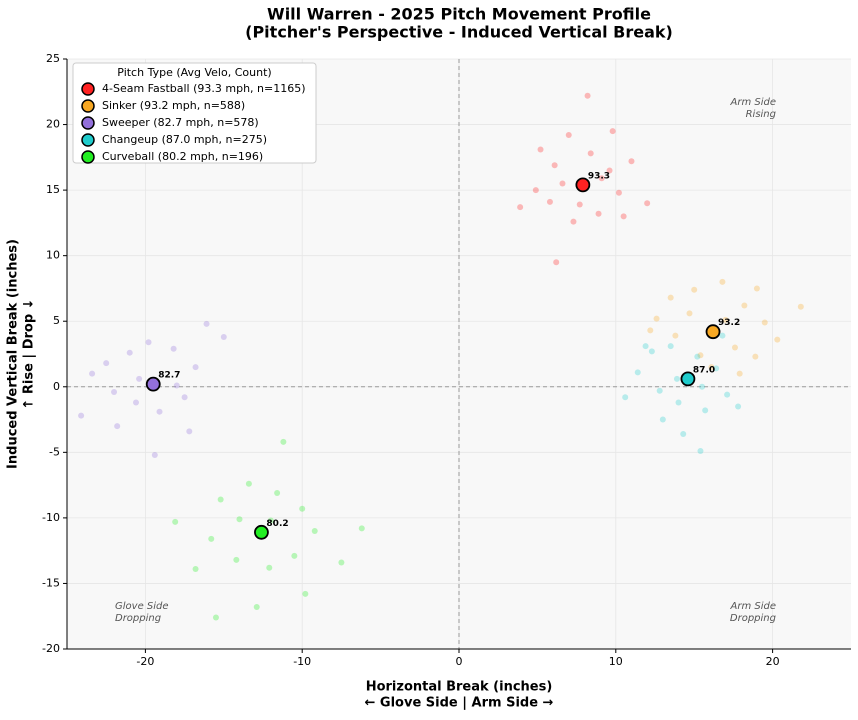 The height and width of the screenshot is (720, 858). I want to click on y-tick-label: 5, so click(56, 320).